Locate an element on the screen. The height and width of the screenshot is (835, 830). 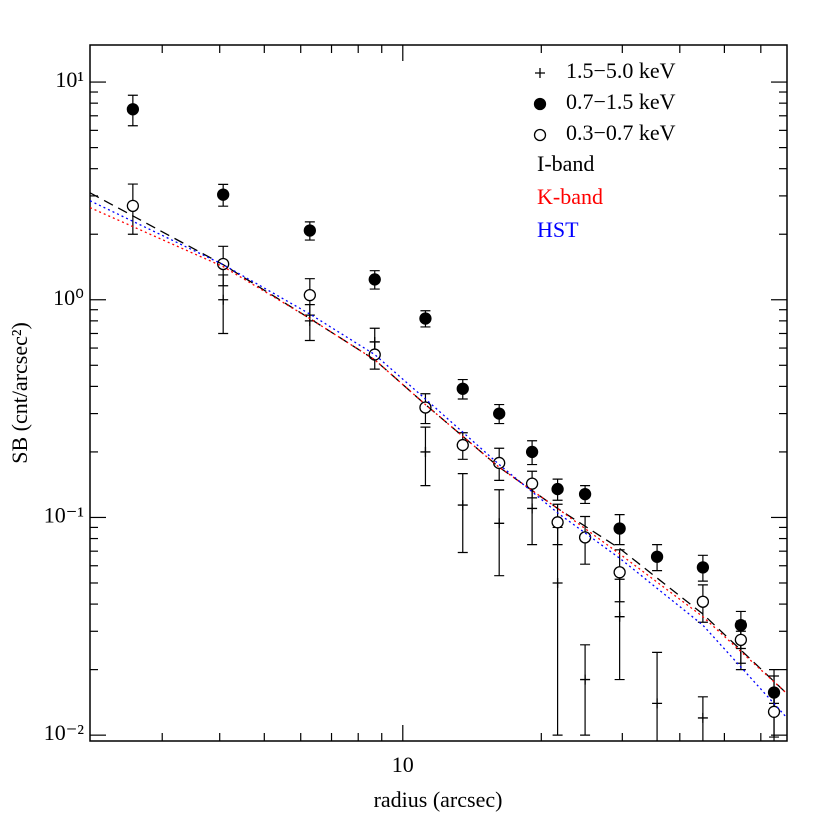
x-axis-label: radius (arcsec) is located at coordinates (438, 799).